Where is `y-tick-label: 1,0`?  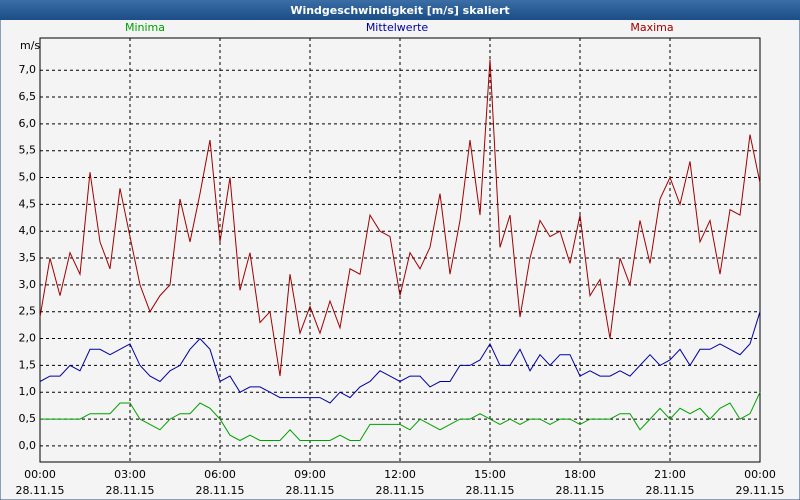 y-tick-label: 1,0 is located at coordinates (28, 391).